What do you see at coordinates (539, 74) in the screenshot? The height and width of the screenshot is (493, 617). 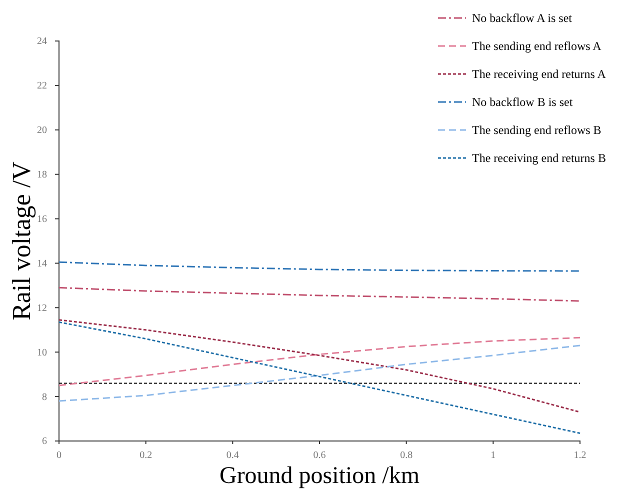 I see `legend-label: The receiving end returns A` at bounding box center [539, 74].